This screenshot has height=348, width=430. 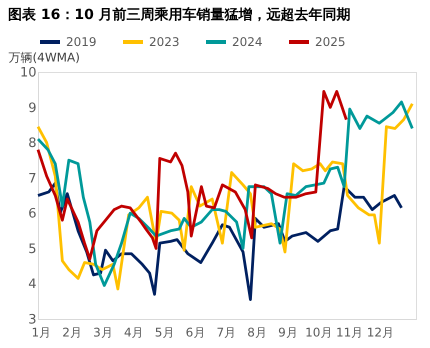 I want to click on x-tick-label: 10月, so click(x=318, y=333).